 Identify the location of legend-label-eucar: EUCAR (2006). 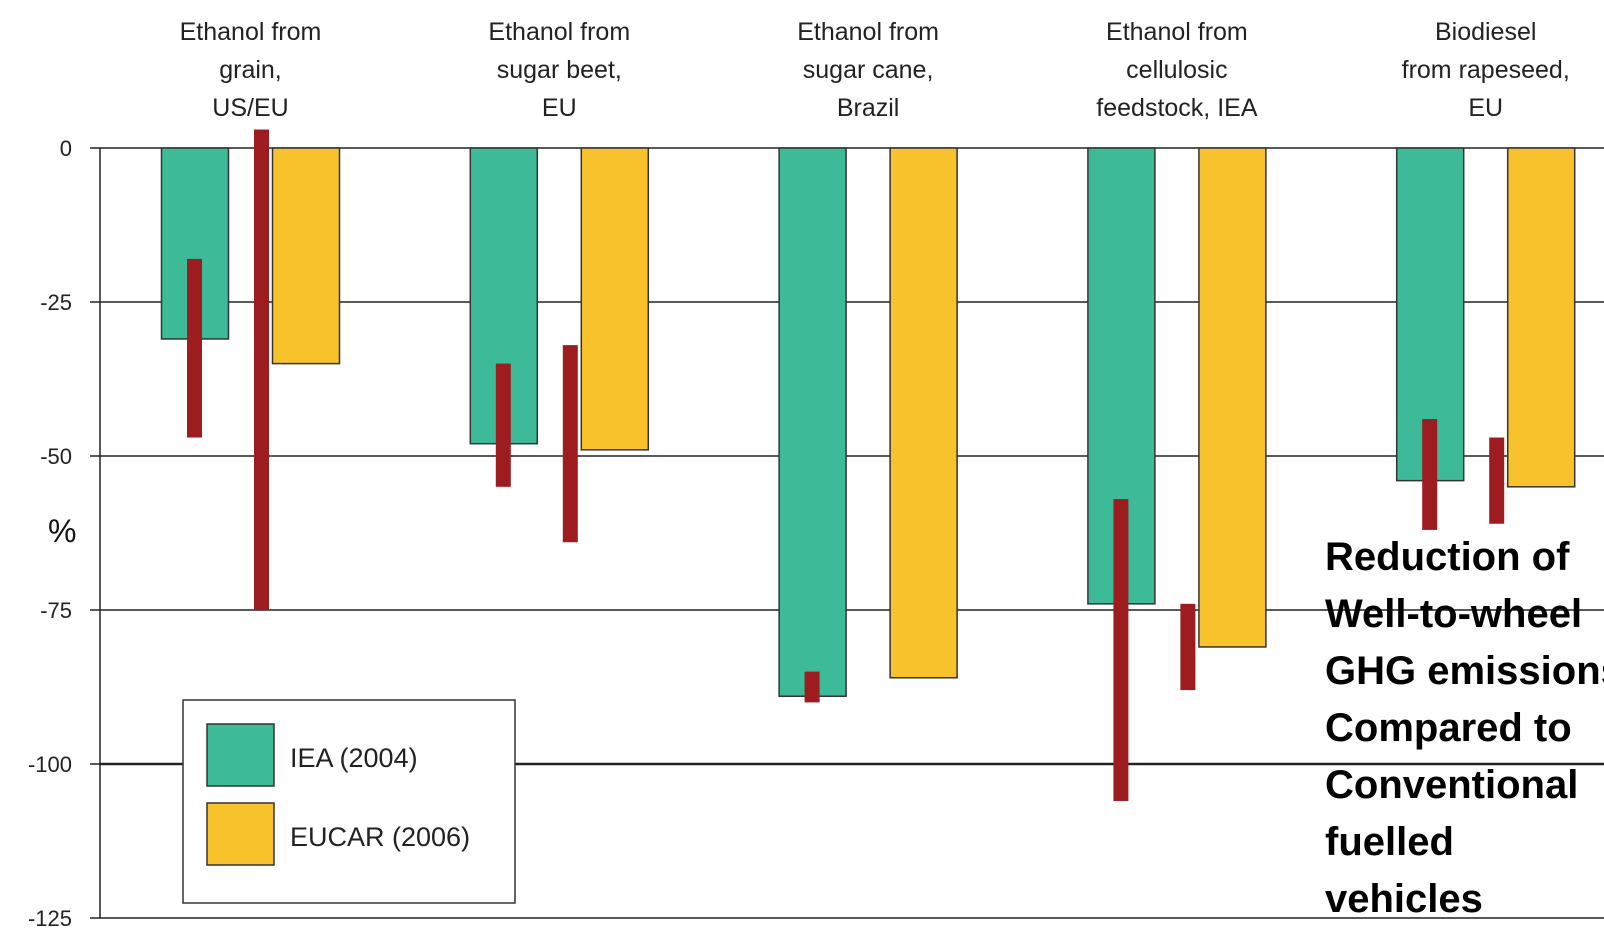
(380, 837).